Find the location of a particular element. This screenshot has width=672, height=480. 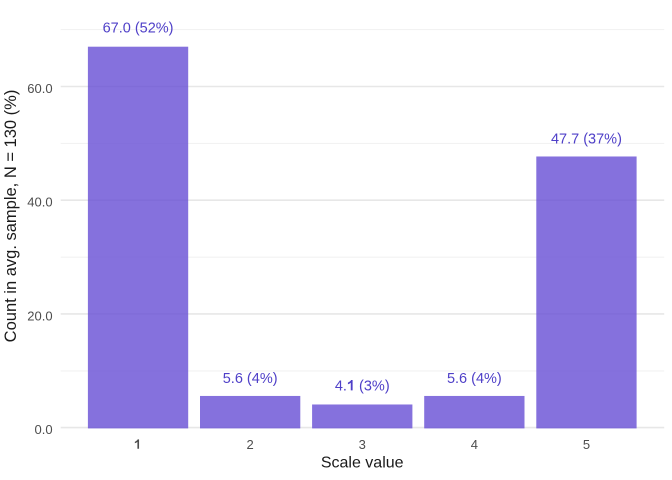

svg-text: 67.0 (52%) is located at coordinates (138, 29).